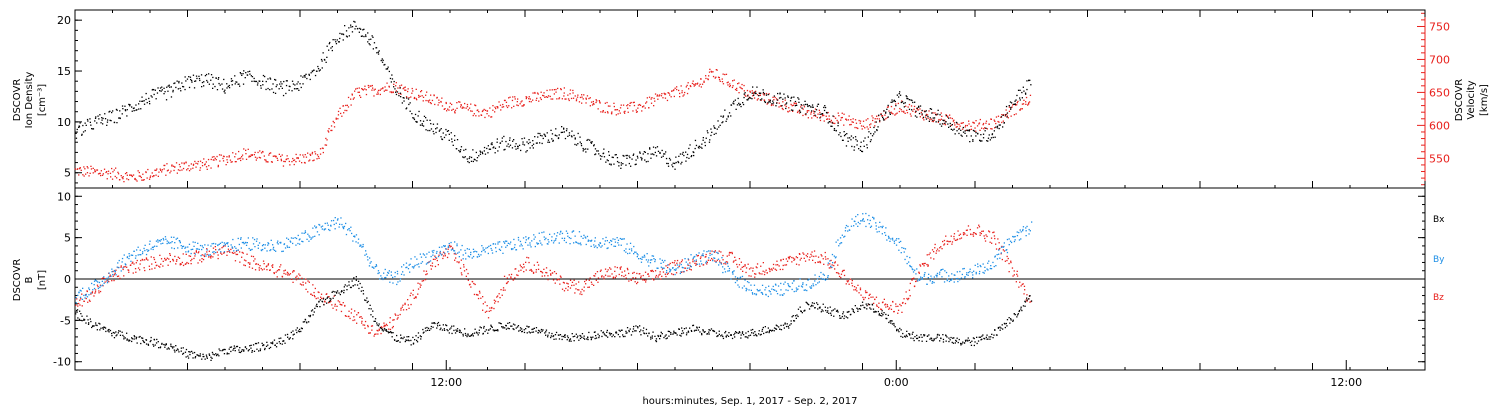 This screenshot has height=414, width=1500. I want to click on top-right-tick-label: 600, so click(1439, 125).